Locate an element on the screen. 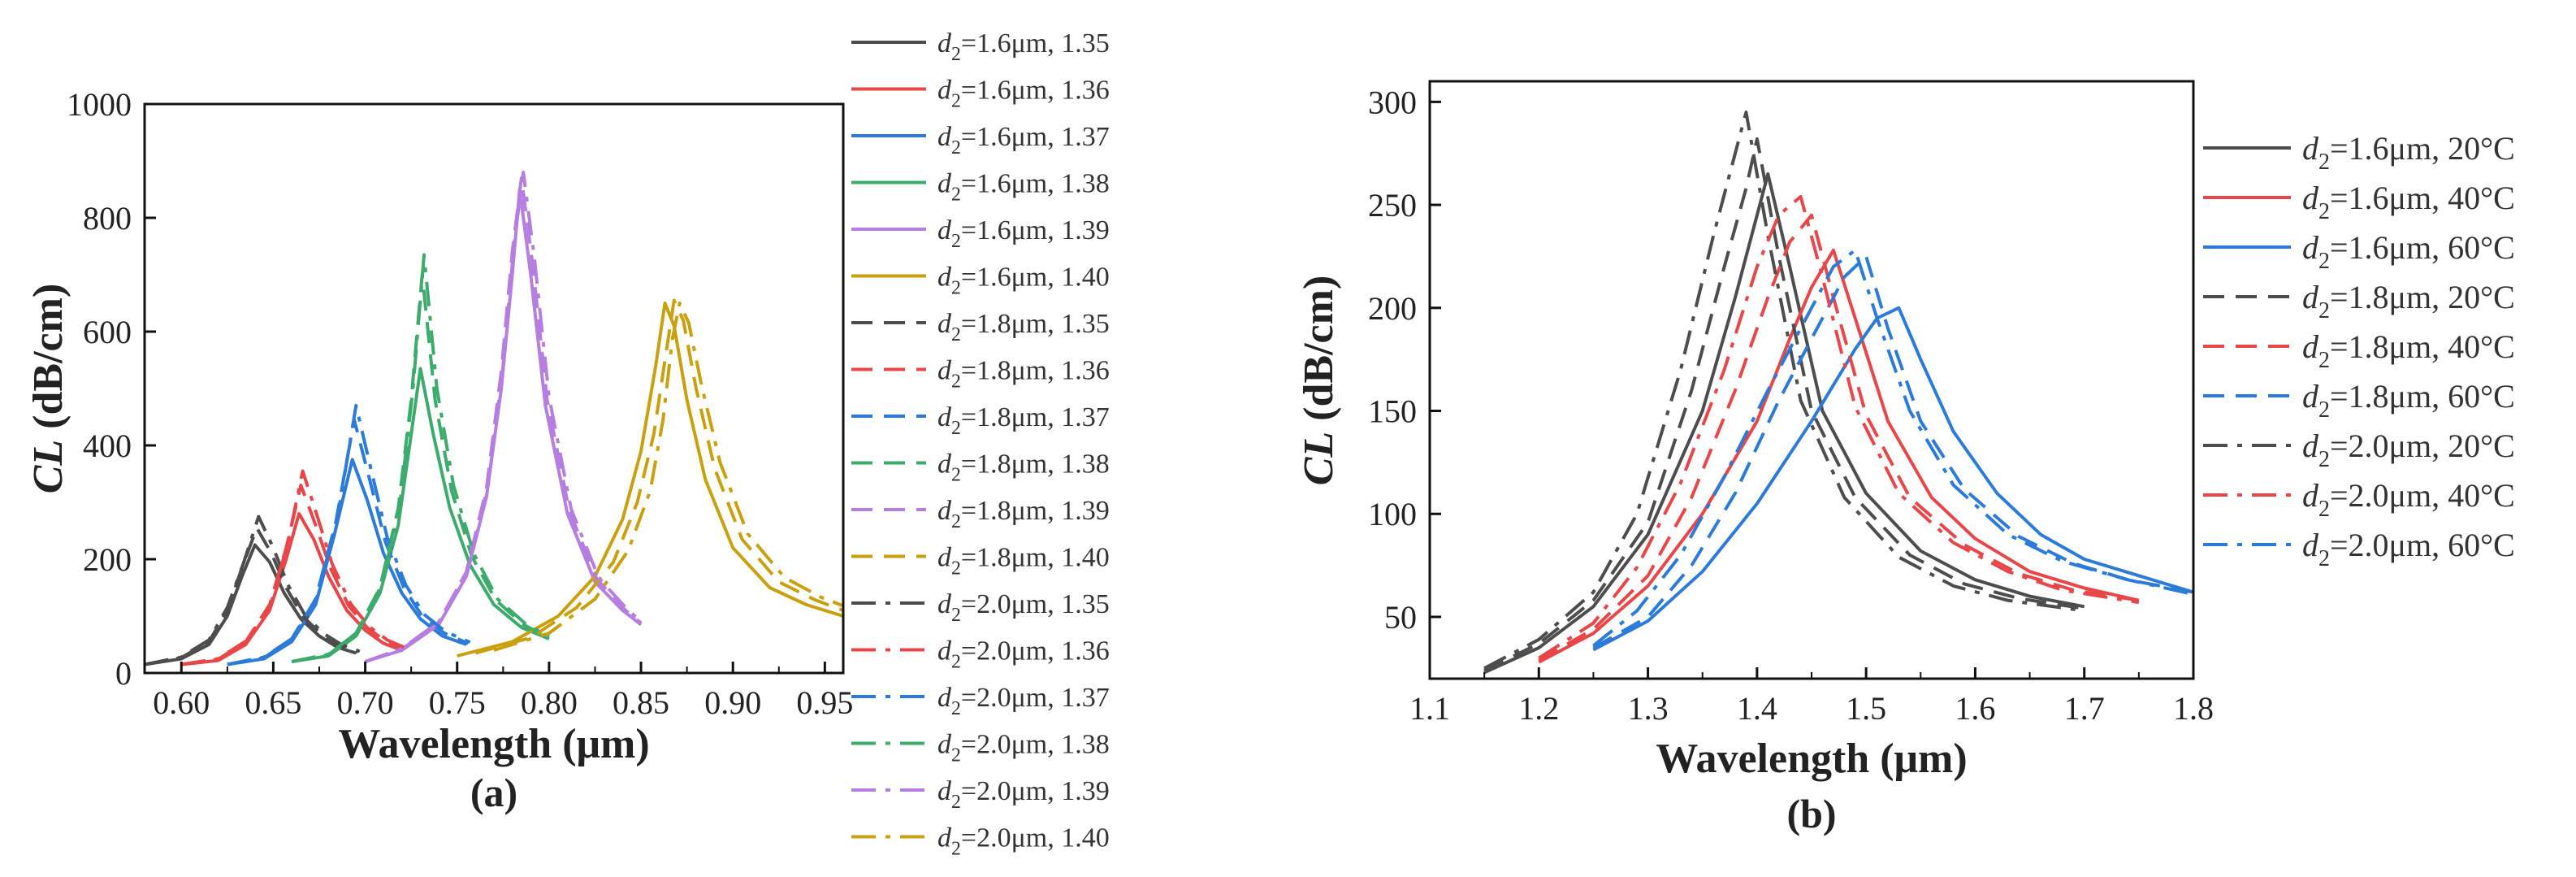 Image resolution: width=2576 pixels, height=877 pixels. panel-b-legend-label: d2=1.6μm, 40°C is located at coordinates (2408, 202).